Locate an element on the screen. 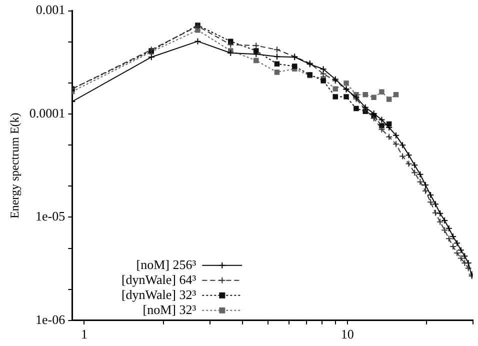  x-tick-label: 1 is located at coordinates (84, 334).